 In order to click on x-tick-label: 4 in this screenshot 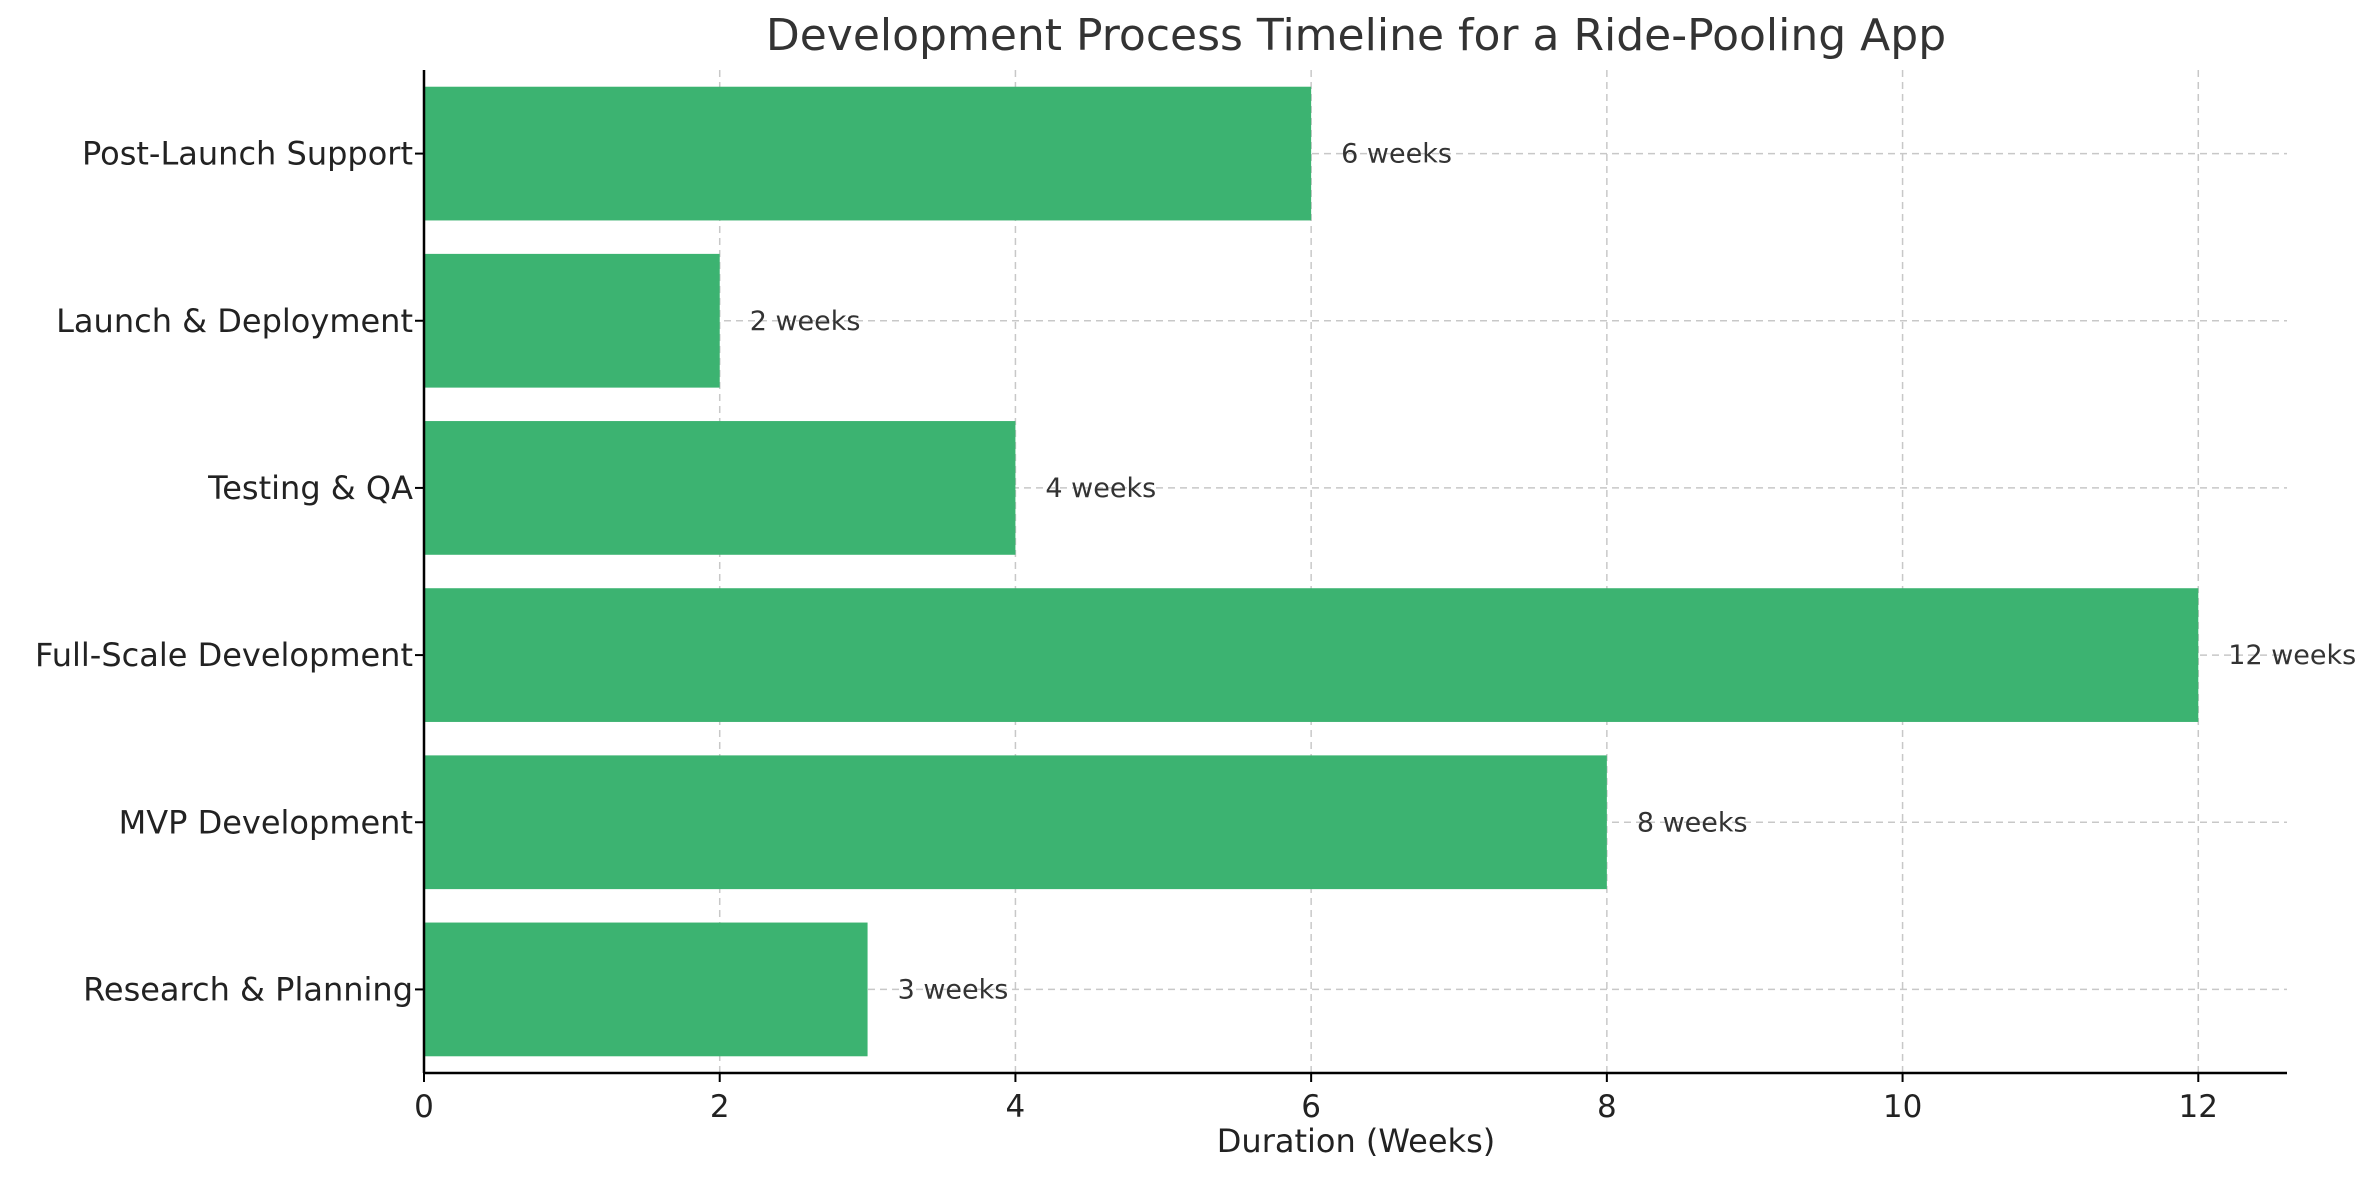, I will do `click(1016, 1107)`.